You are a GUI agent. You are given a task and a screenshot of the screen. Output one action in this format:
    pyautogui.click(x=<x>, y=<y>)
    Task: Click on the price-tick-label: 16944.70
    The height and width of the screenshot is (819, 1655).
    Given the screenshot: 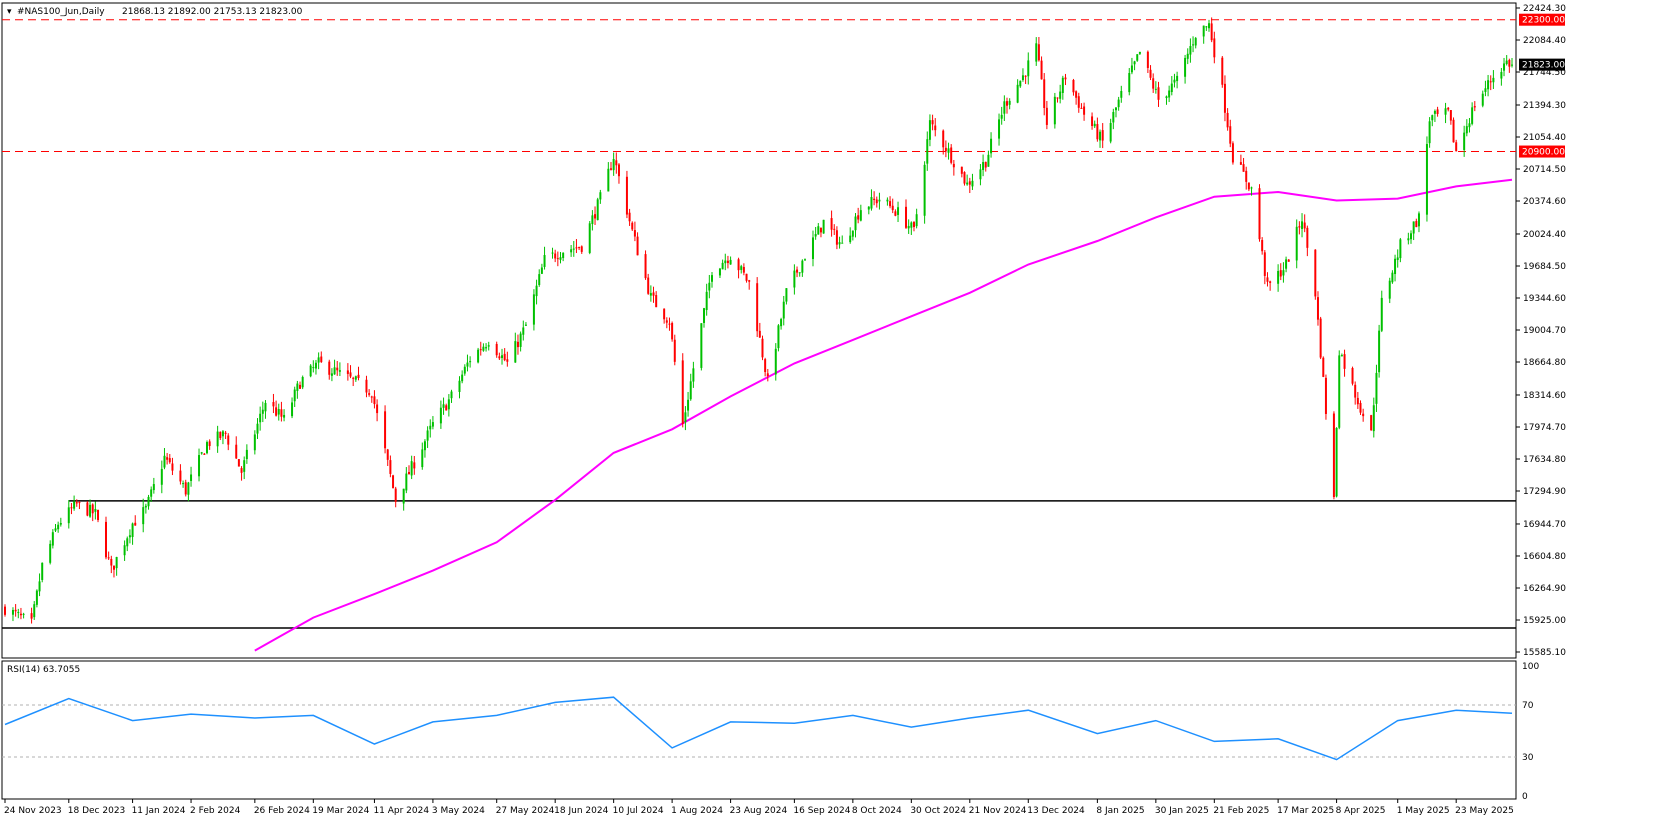 What is the action you would take?
    pyautogui.click(x=1544, y=525)
    